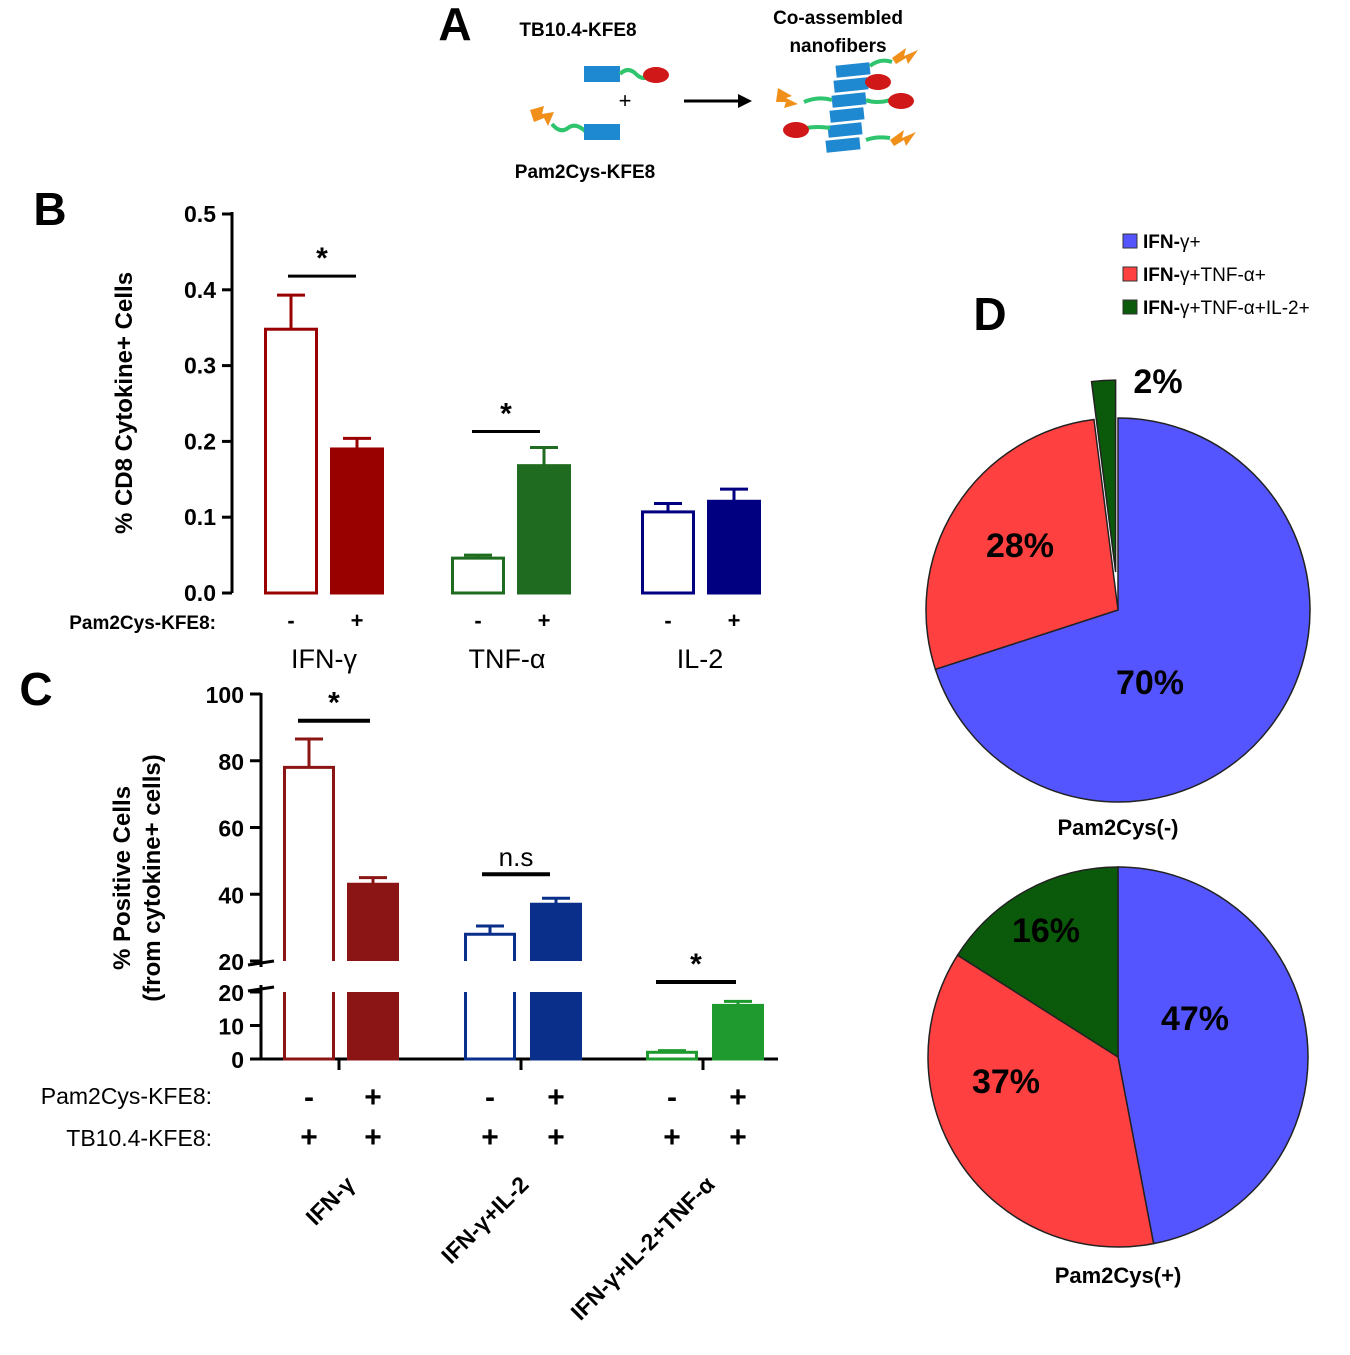 The width and height of the screenshot is (1350, 1355). I want to click on pie-title: Pam2Cys(-), so click(1117, 827).